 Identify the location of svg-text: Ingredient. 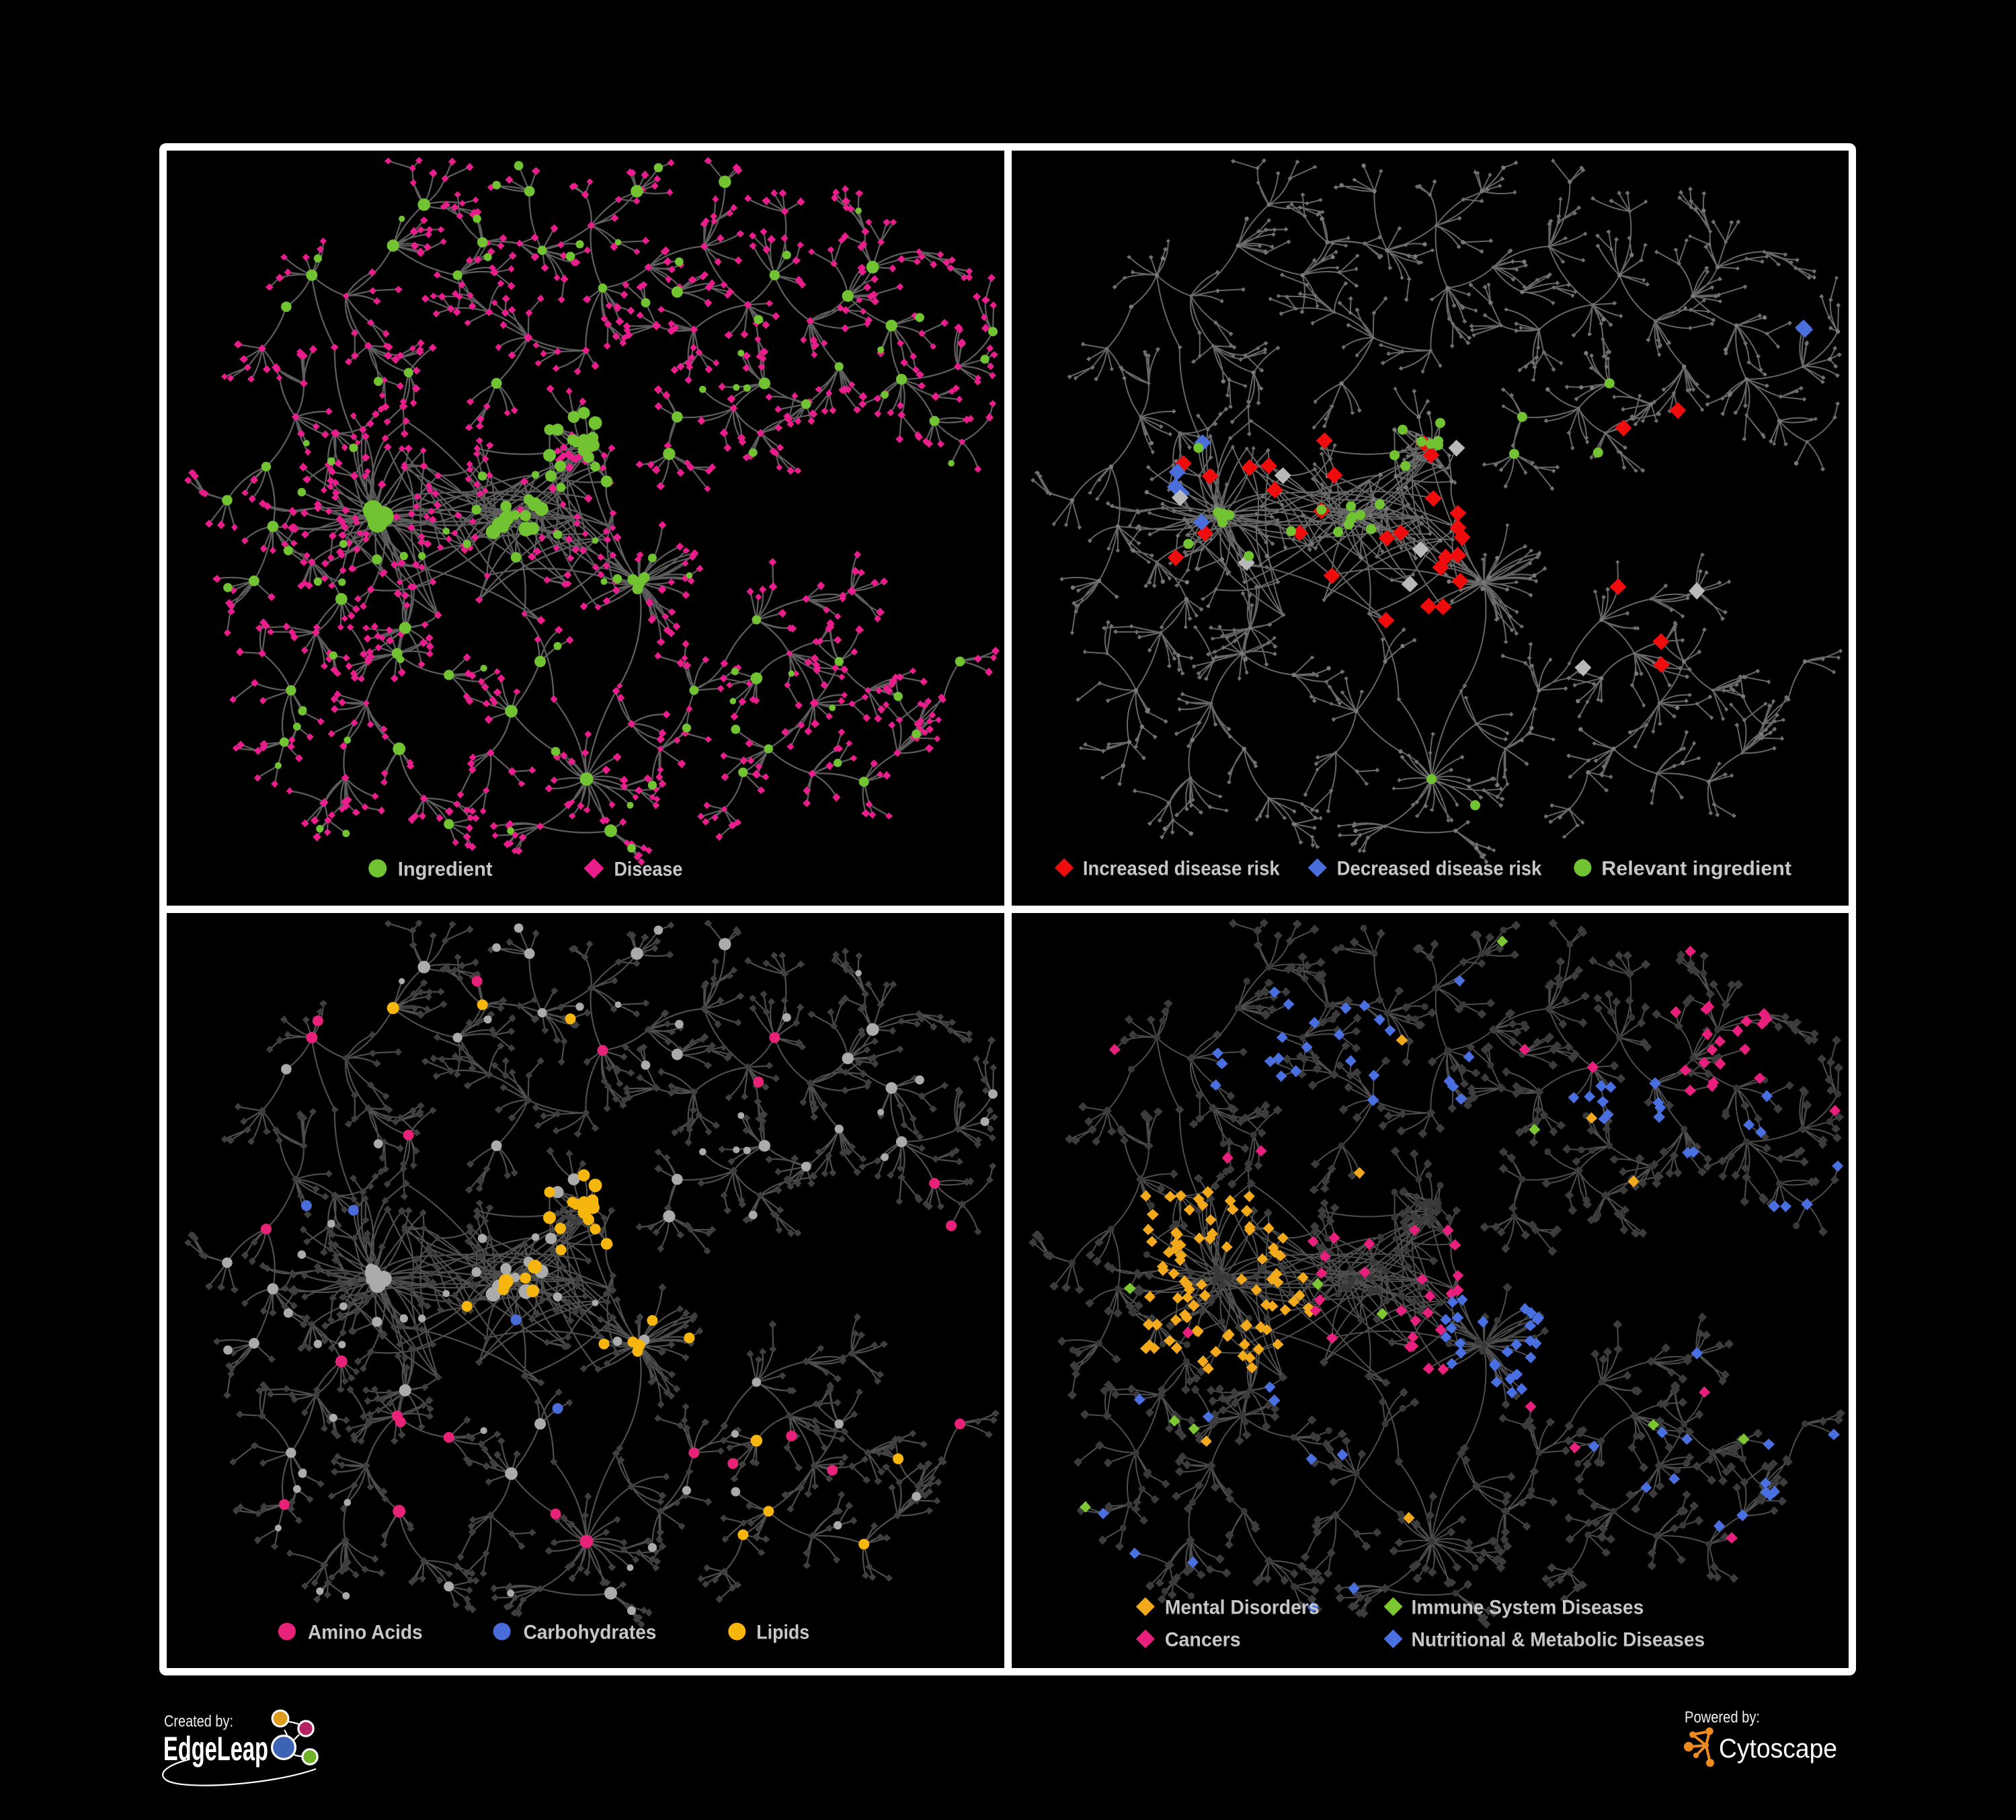
(445, 870).